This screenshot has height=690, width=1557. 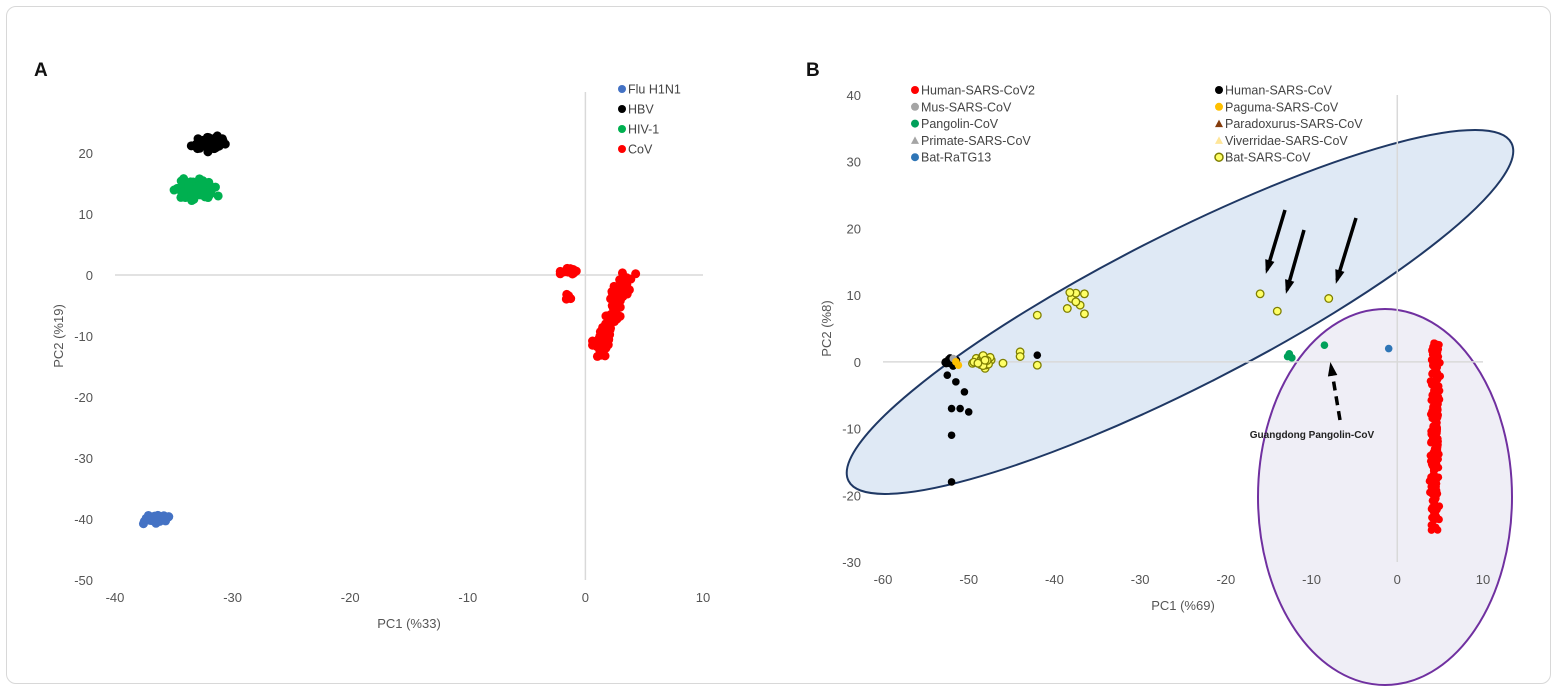 I want to click on dashed-arrow-head, so click(x=1332, y=369).